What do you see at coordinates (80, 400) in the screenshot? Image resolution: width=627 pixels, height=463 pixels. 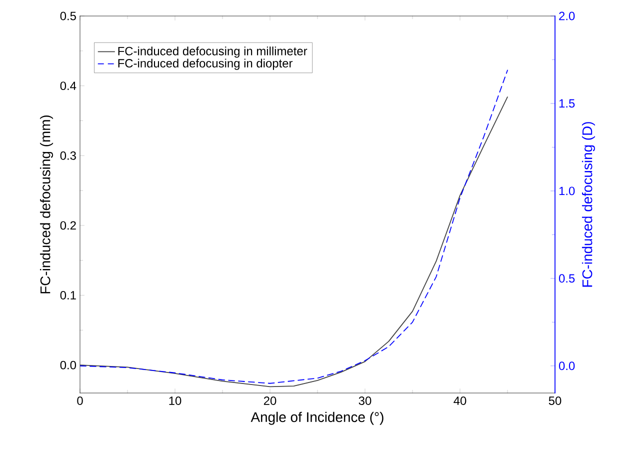 I see `x-tick-label: 0` at bounding box center [80, 400].